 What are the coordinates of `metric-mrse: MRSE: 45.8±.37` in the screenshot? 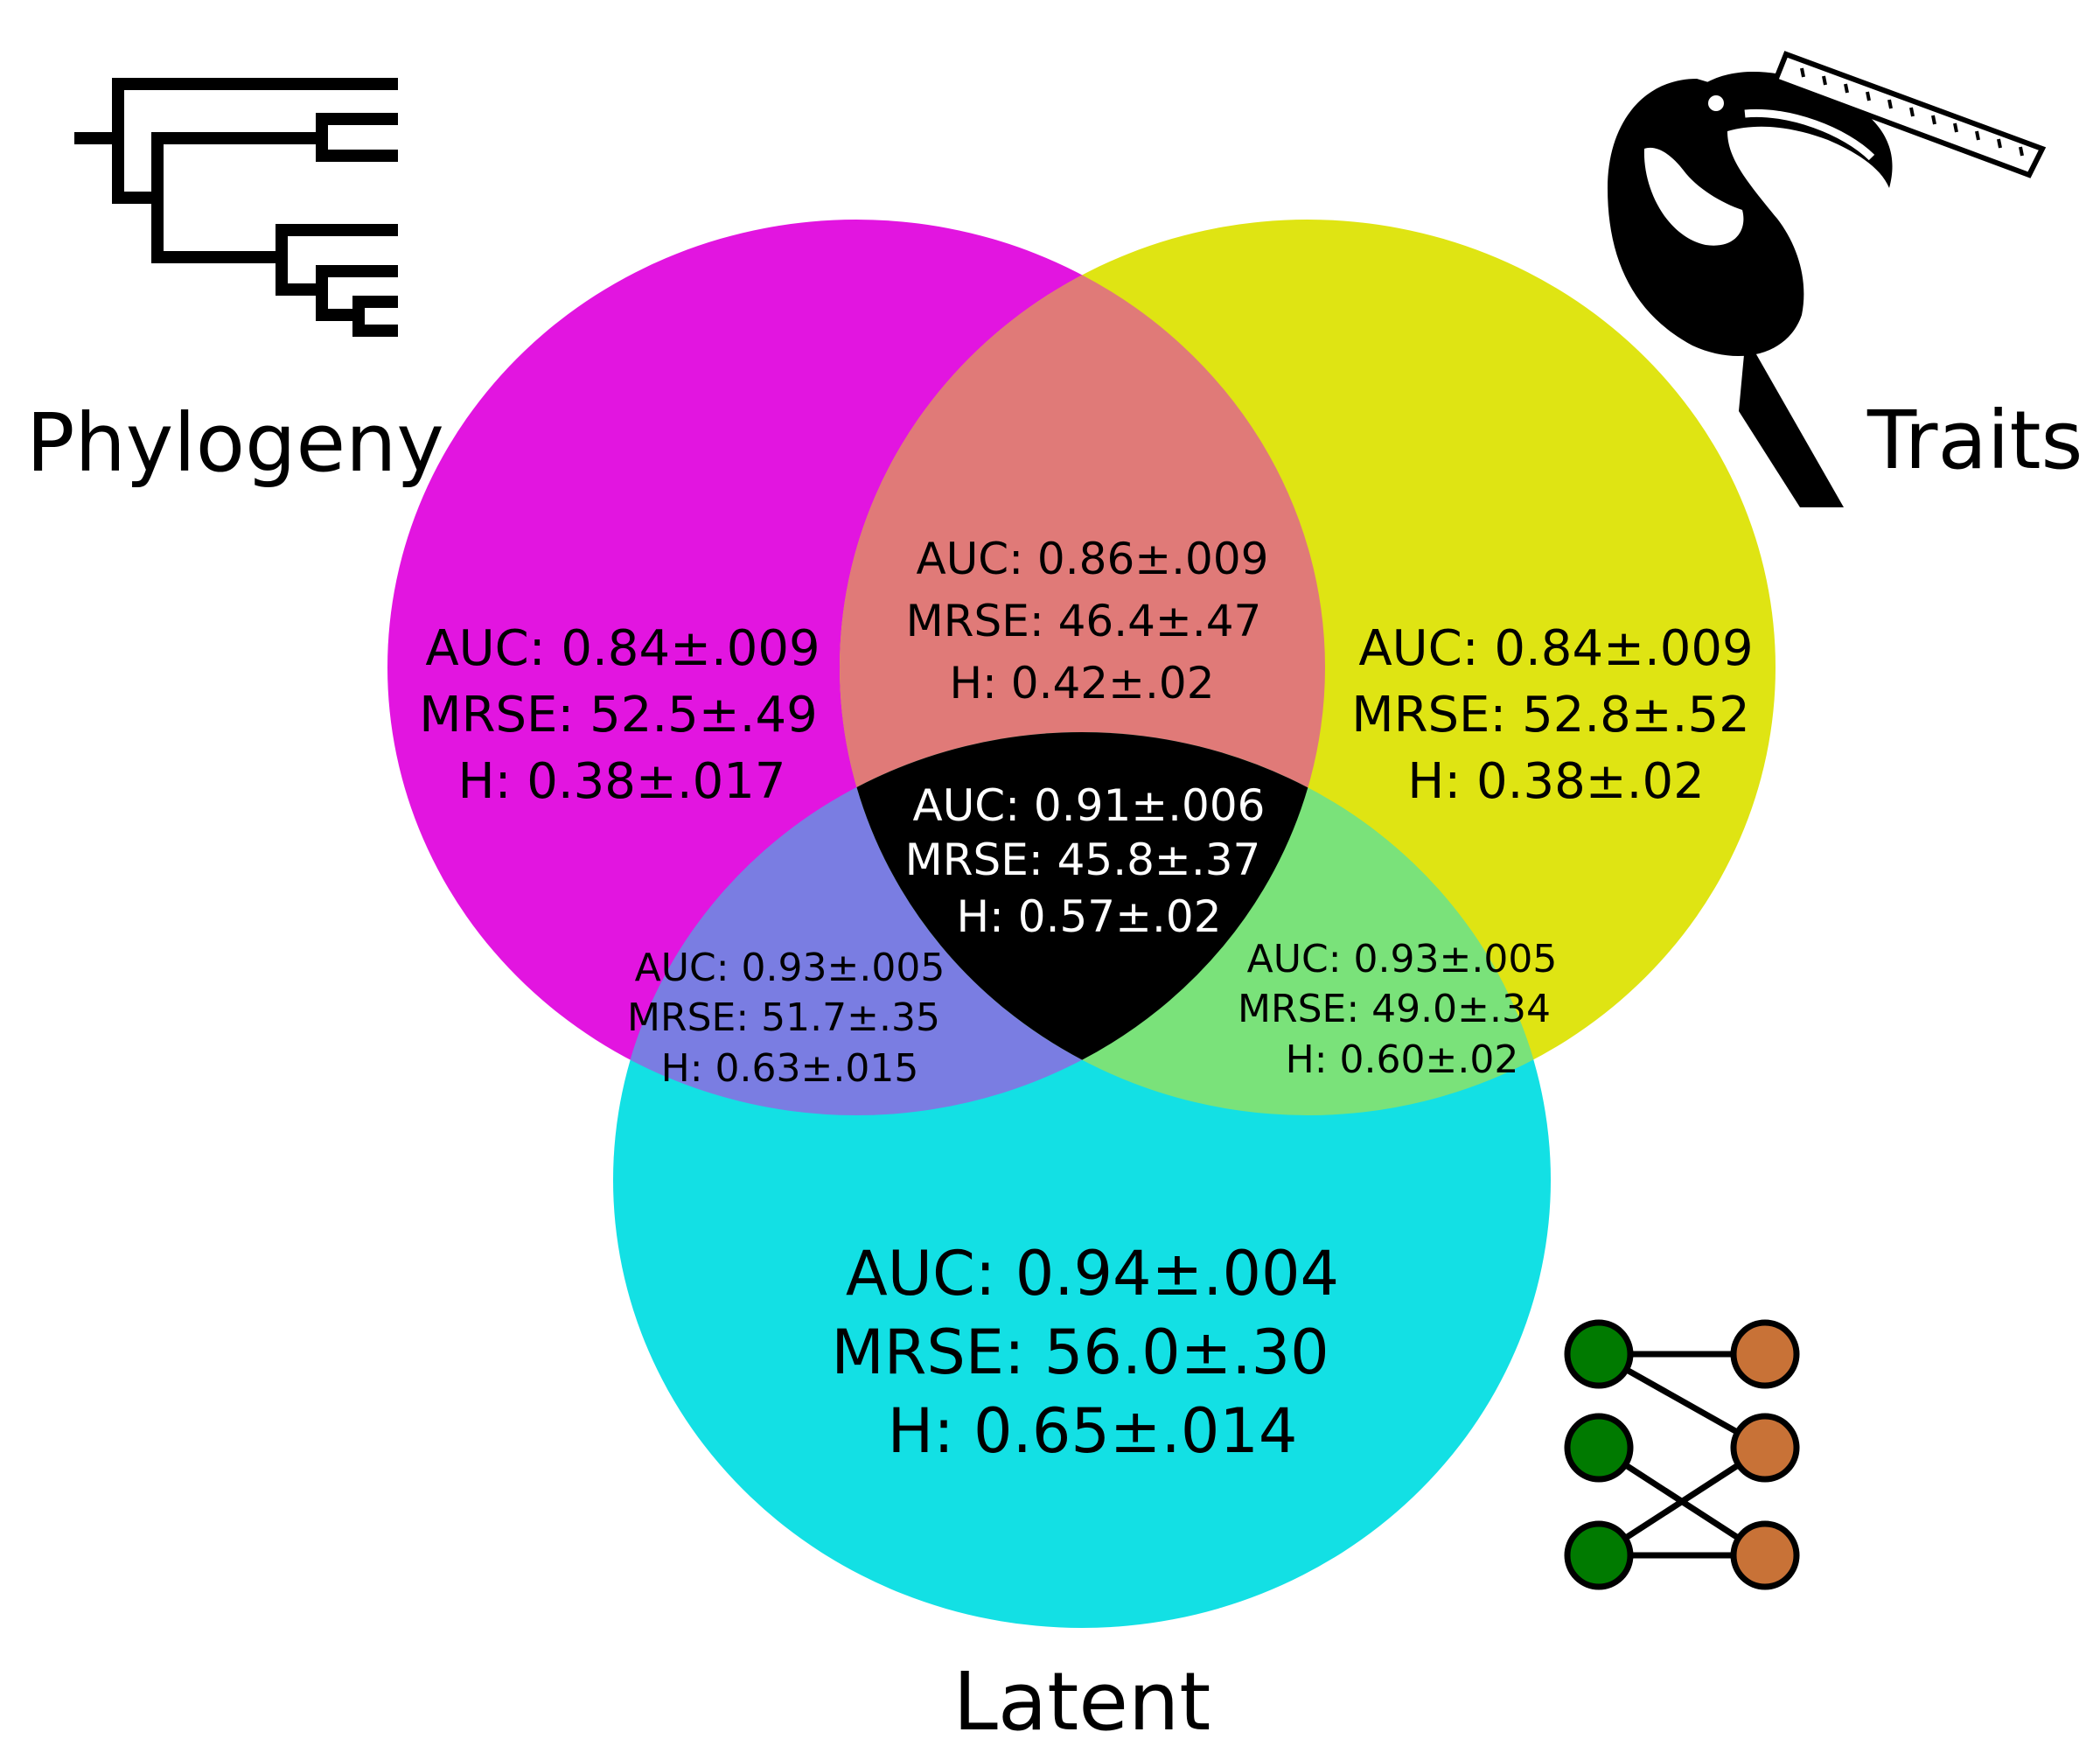 It's located at (1083, 860).